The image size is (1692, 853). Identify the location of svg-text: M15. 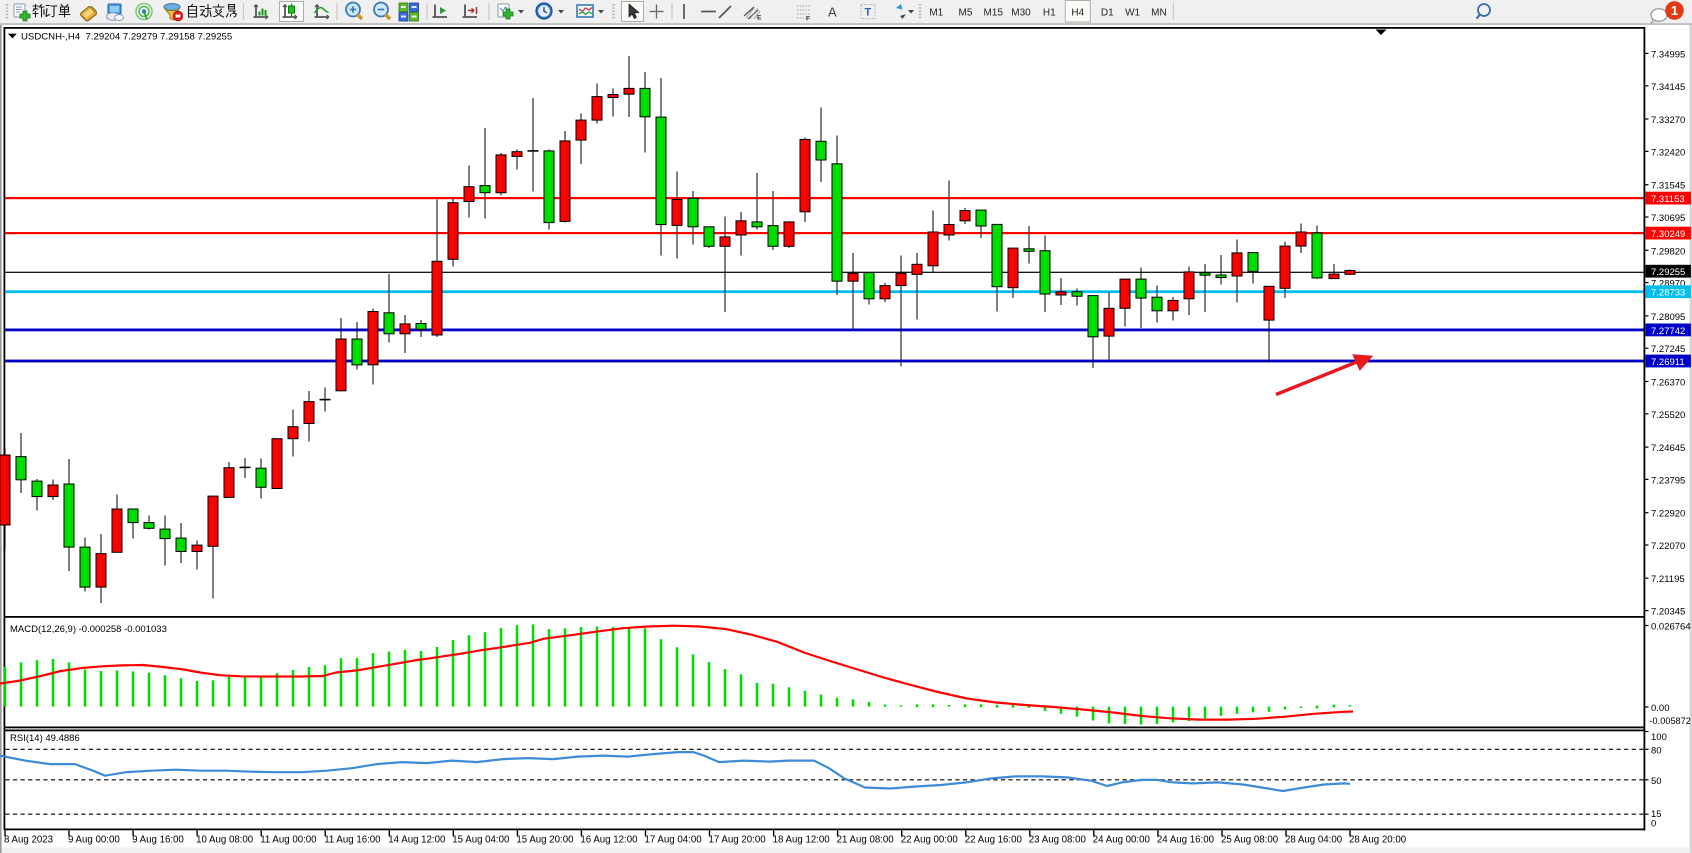
(993, 13).